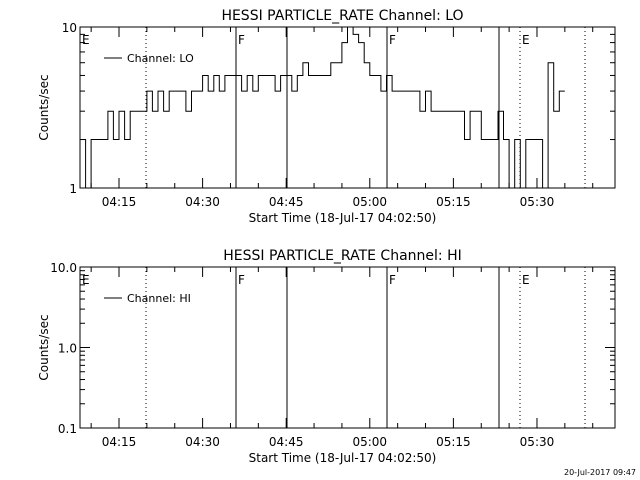  I want to click on chart-title: HESSI PARTICLE_RATE Channel: LO, so click(342, 16).